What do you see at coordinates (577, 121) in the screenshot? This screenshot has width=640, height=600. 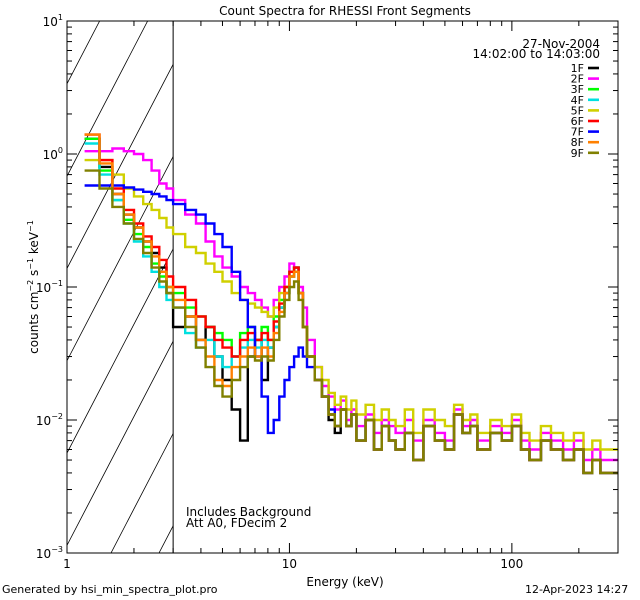 I see `legend-label-6F: 6F` at bounding box center [577, 121].